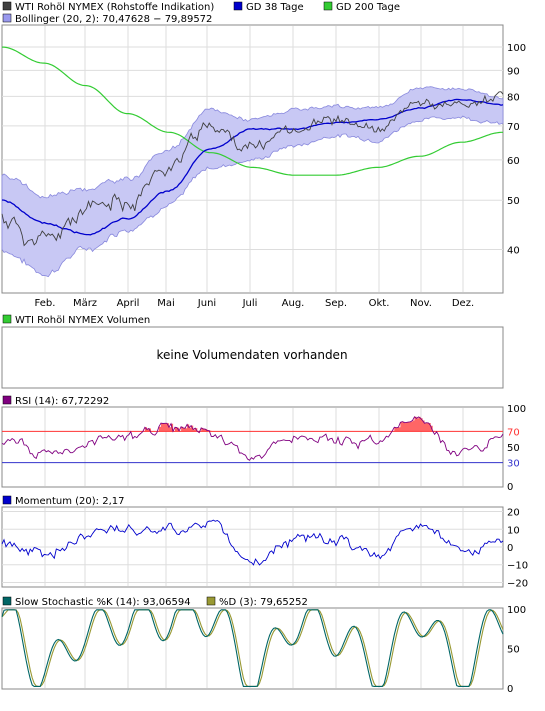 The height and width of the screenshot is (711, 545). I want to click on sma200-legend-label: GD 200 Tage, so click(368, 7).